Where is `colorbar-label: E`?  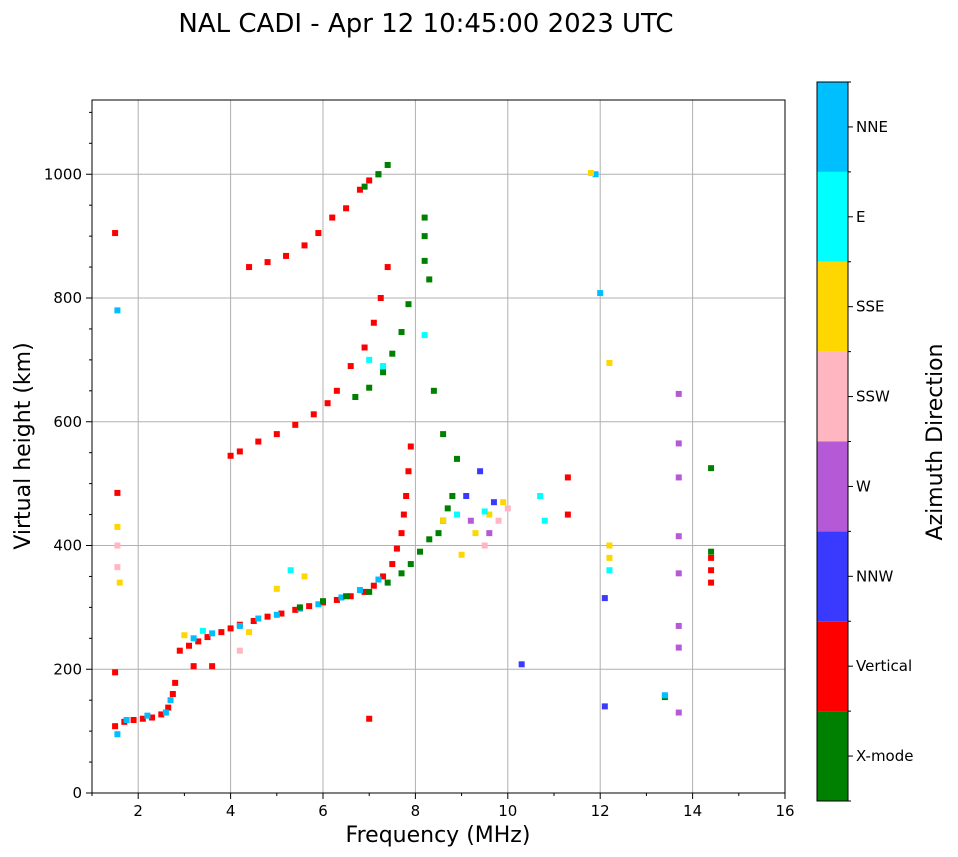
colorbar-label: E is located at coordinates (860, 217).